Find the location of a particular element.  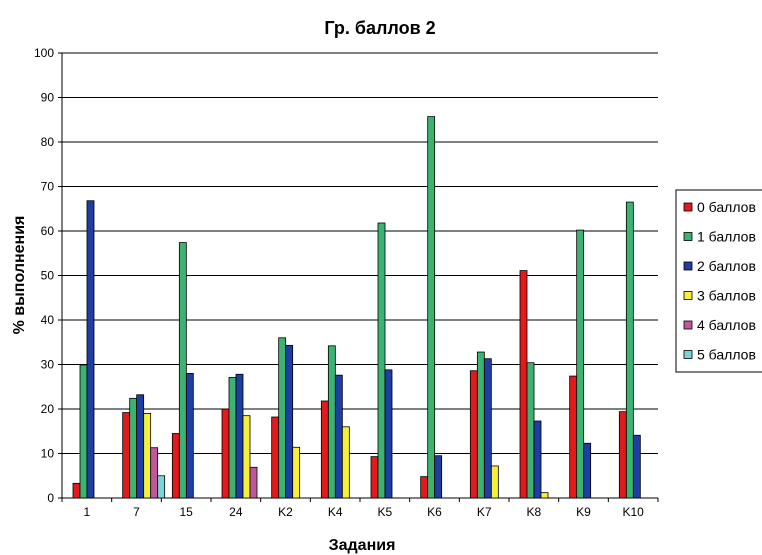

bar-0-баллов-K8 is located at coordinates (523, 384).